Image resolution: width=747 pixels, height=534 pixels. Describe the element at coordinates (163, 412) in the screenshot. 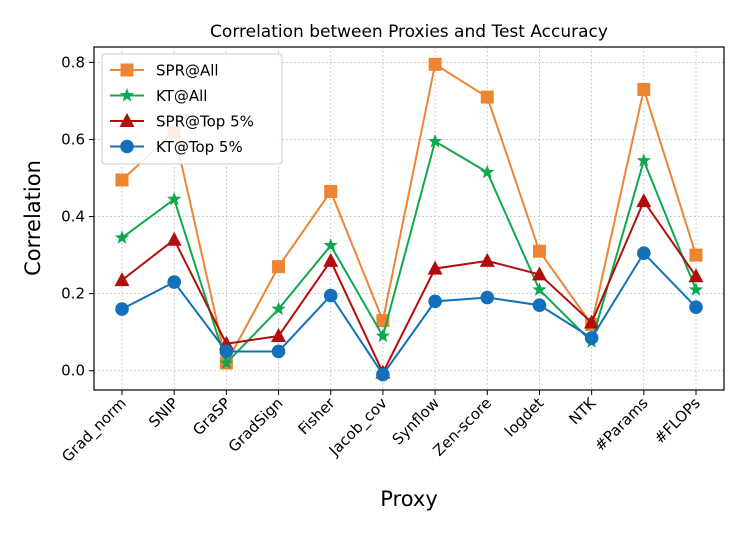

I see `x-tick-label: SNIP` at that location.